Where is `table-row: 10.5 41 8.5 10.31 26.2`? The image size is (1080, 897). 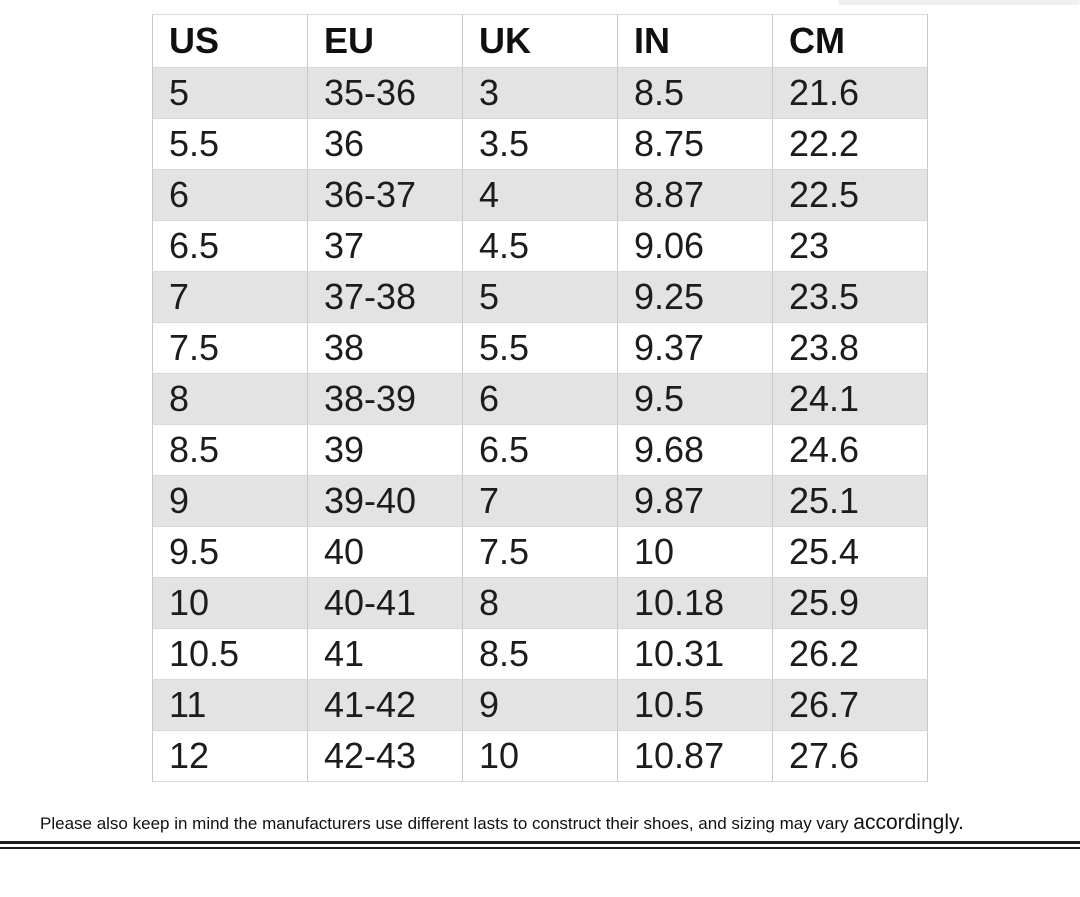 table-row: 10.5 41 8.5 10.31 26.2 is located at coordinates (540, 654).